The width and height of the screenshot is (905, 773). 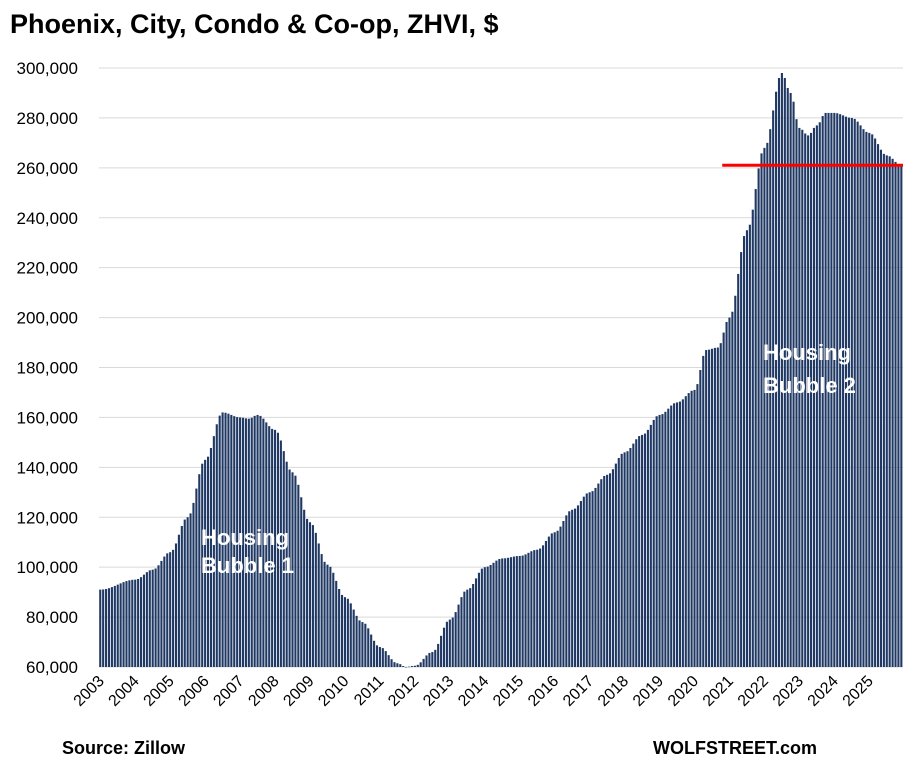 What do you see at coordinates (47, 467) in the screenshot?
I see `y-tick-label: 140,000` at bounding box center [47, 467].